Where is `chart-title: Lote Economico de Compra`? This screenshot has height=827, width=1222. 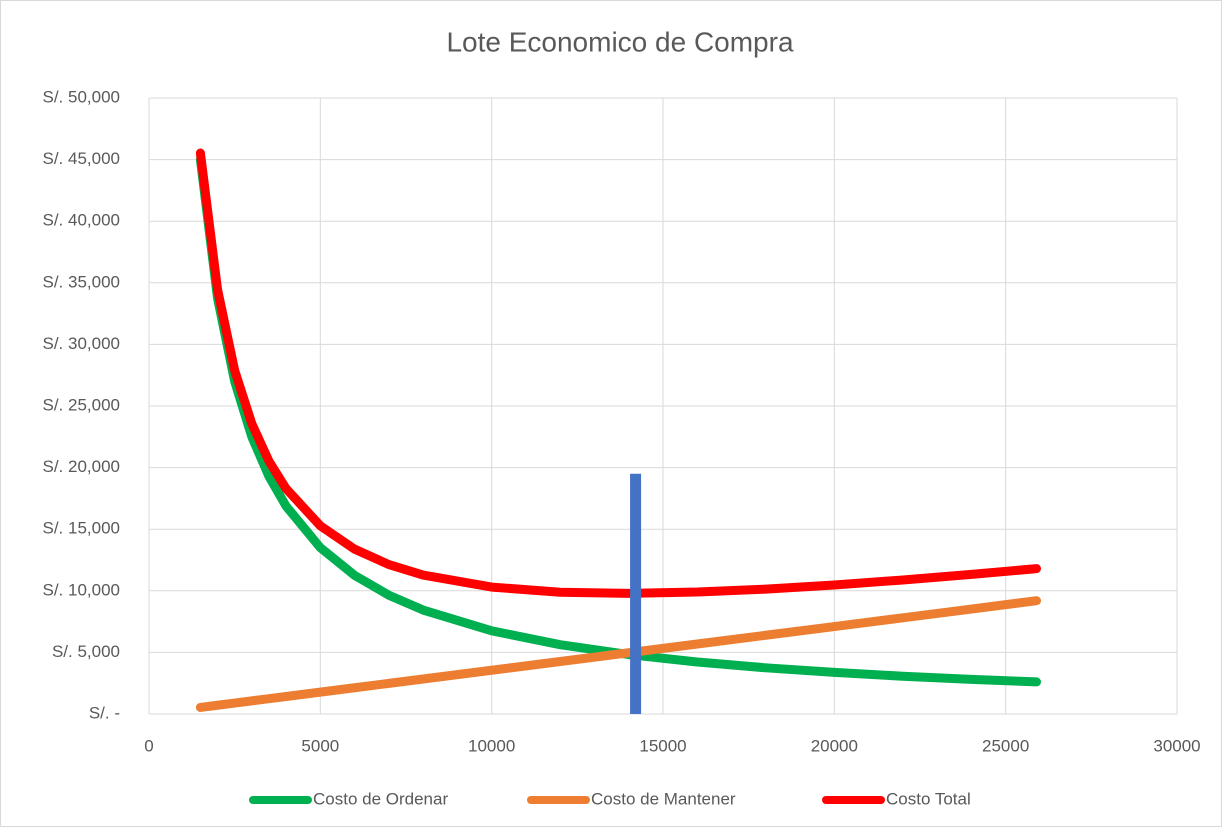 chart-title: Lote Economico de Compra is located at coordinates (620, 41).